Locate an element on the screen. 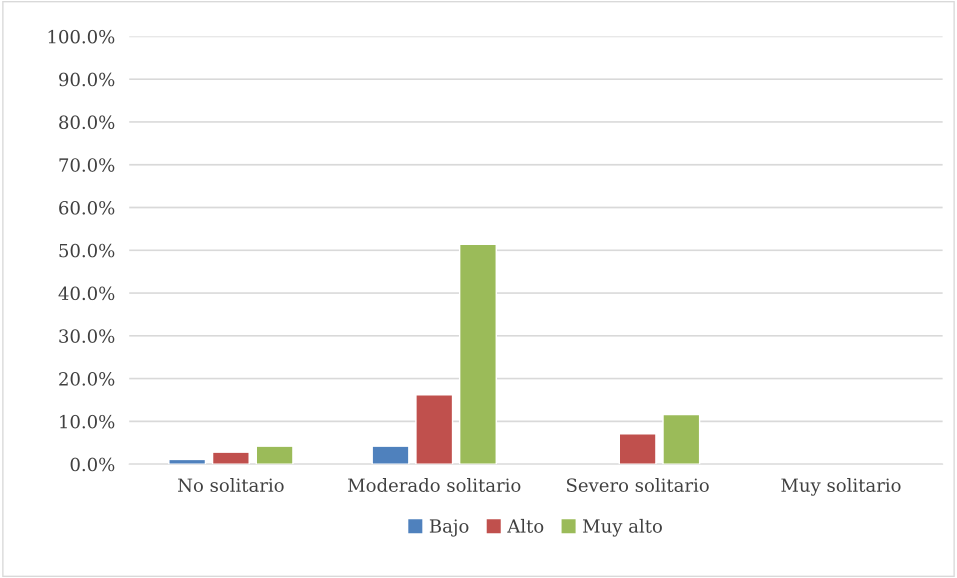 This screenshot has width=957, height=578. y-tick-label: 70.0% is located at coordinates (86, 165).